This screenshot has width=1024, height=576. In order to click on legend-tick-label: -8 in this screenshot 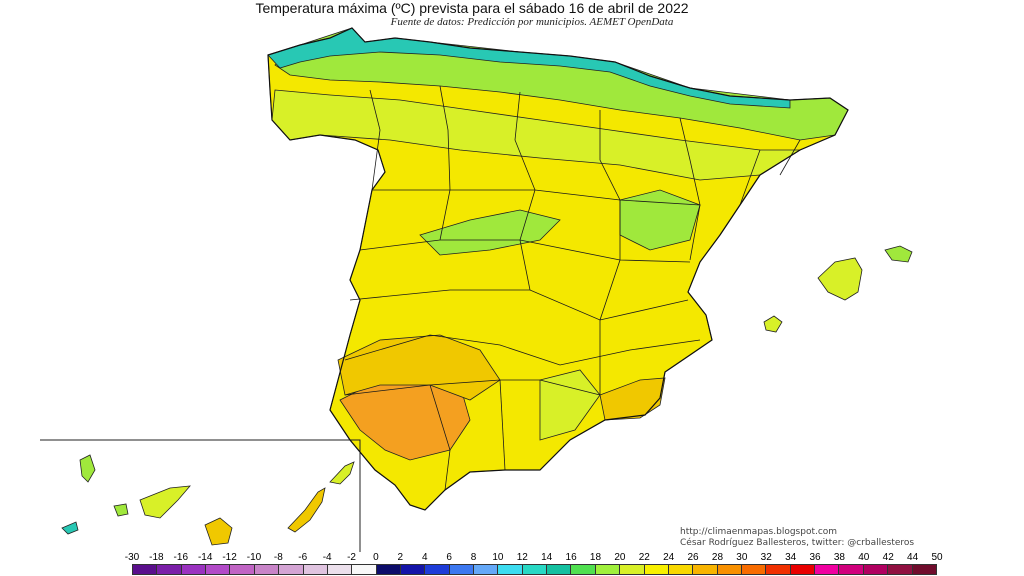, I will do `click(278, 557)`.